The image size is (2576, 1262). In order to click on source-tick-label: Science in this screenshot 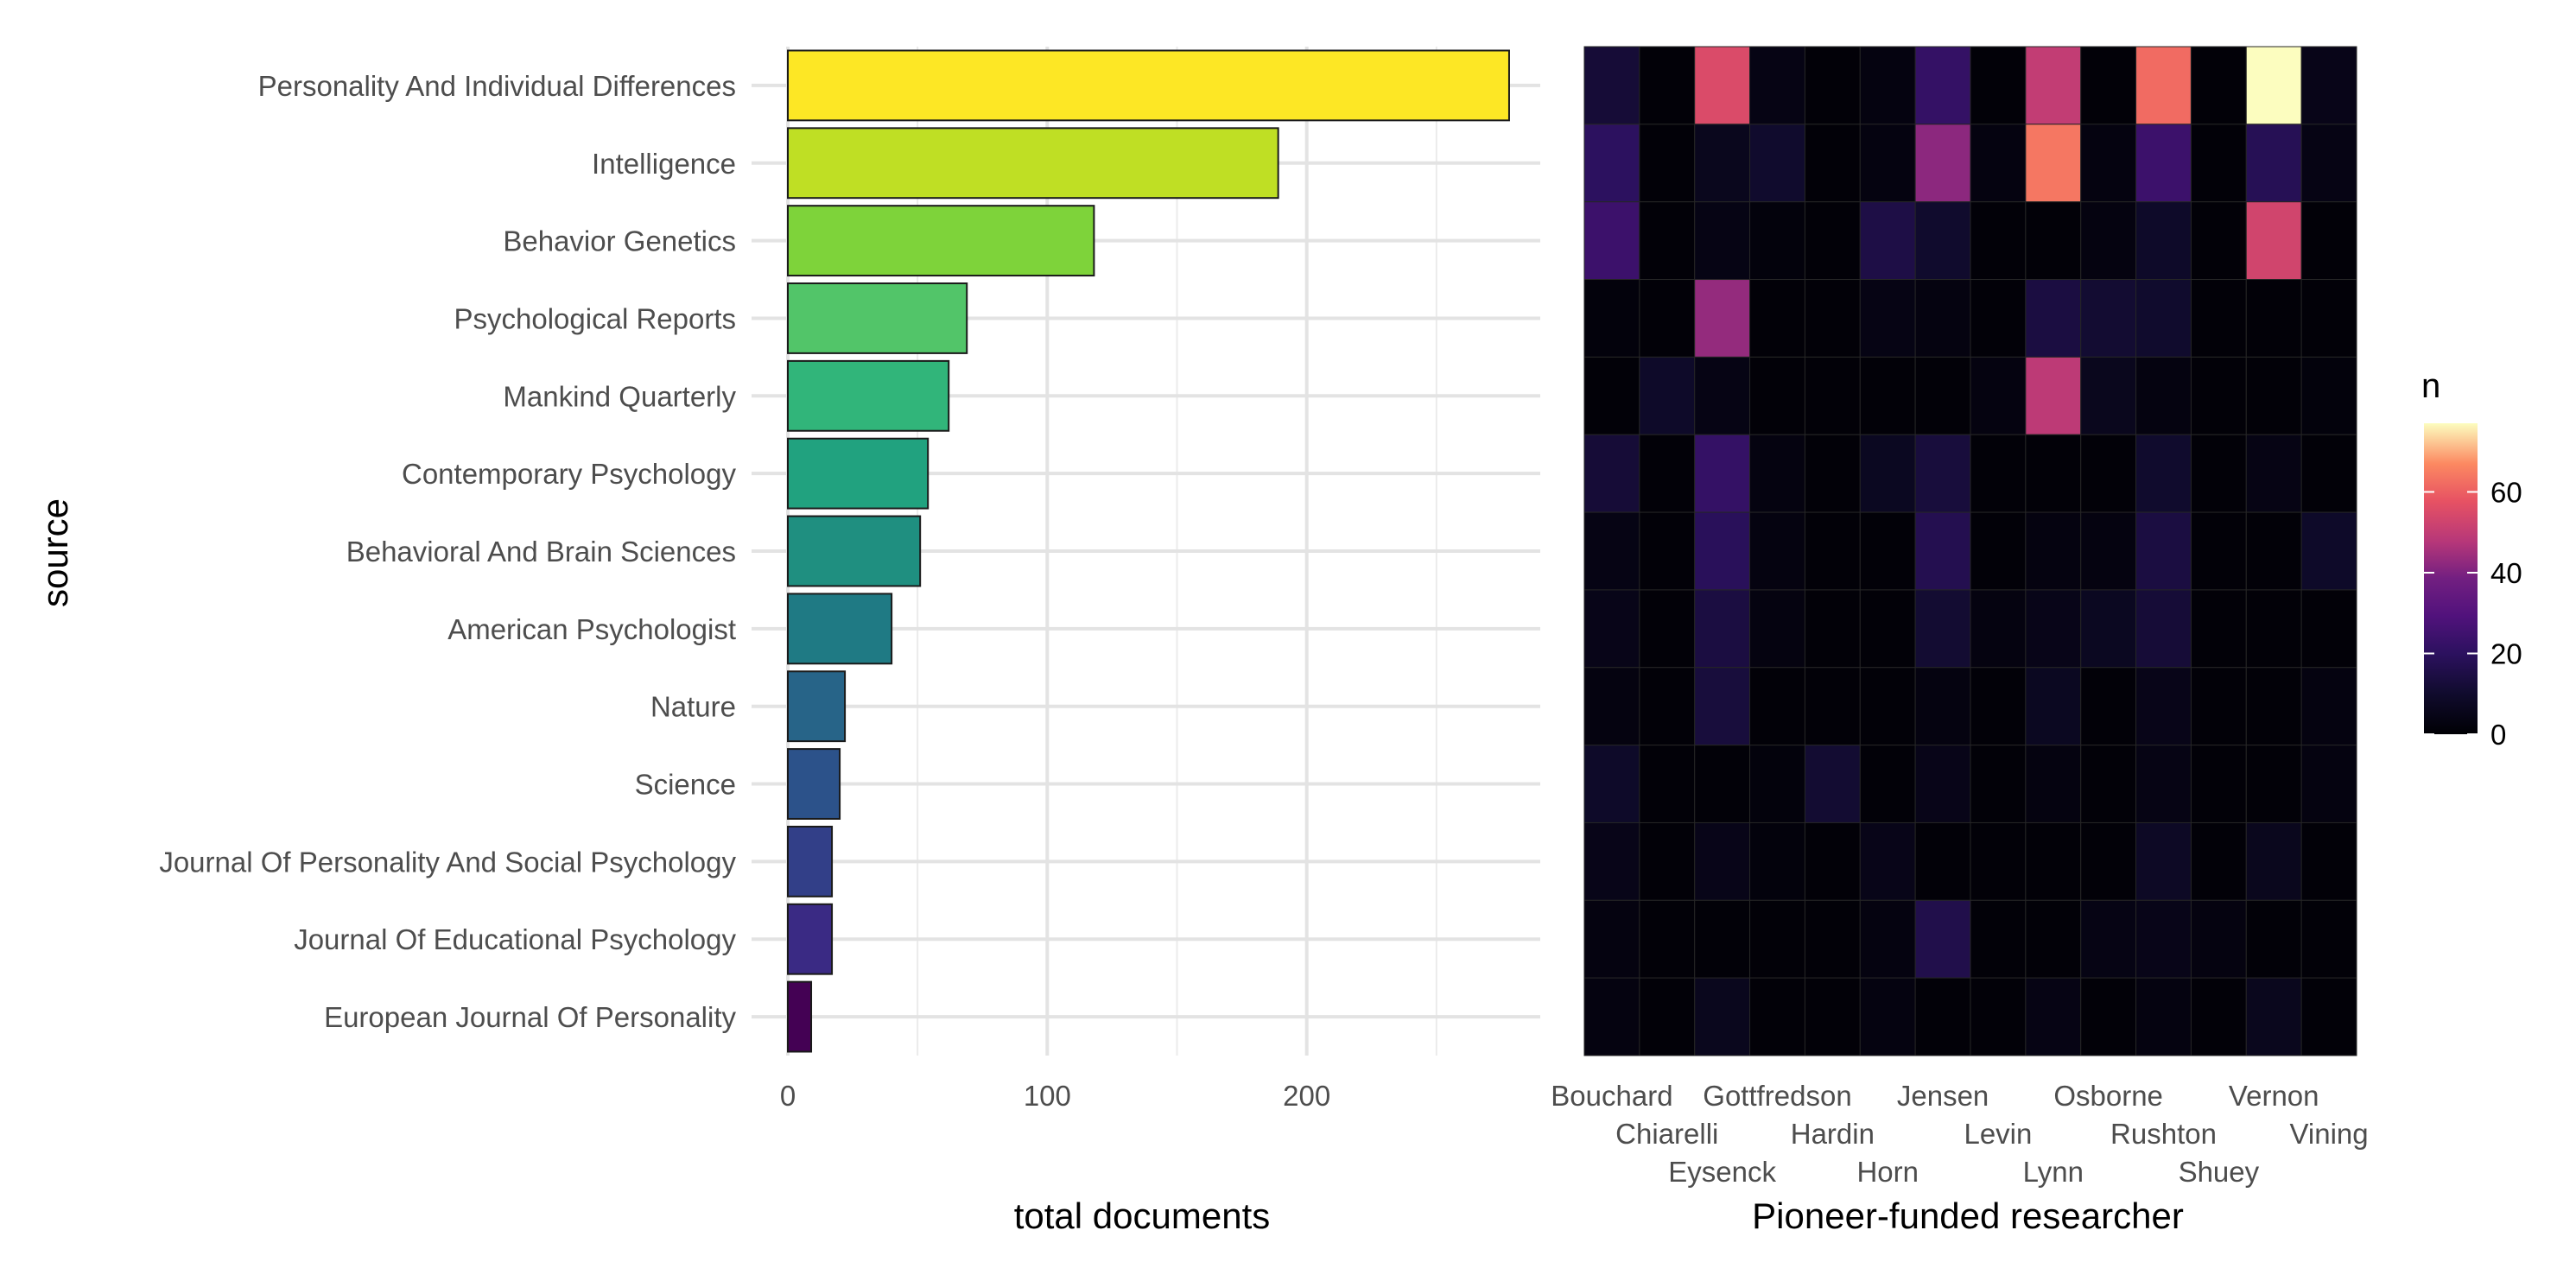, I will do `click(685, 785)`.